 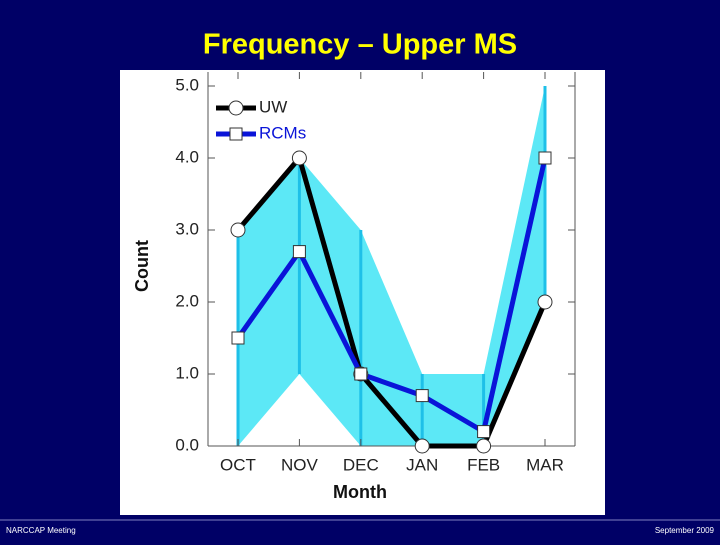 I want to click on x-tick-label: OCT, so click(x=238, y=464).